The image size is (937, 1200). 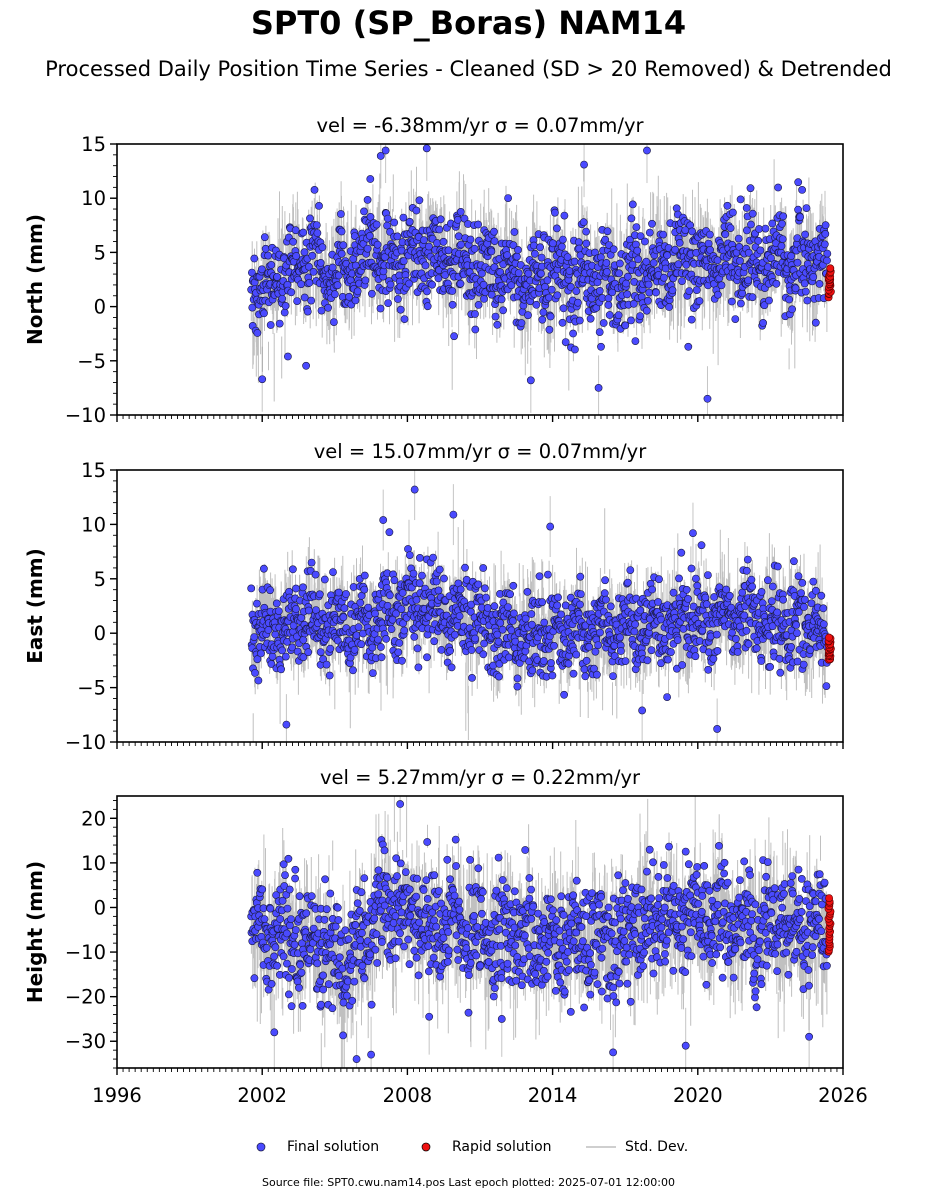 I want to click on y-axis: −10 −5 0 5 10 15, so click(x=91, y=280).